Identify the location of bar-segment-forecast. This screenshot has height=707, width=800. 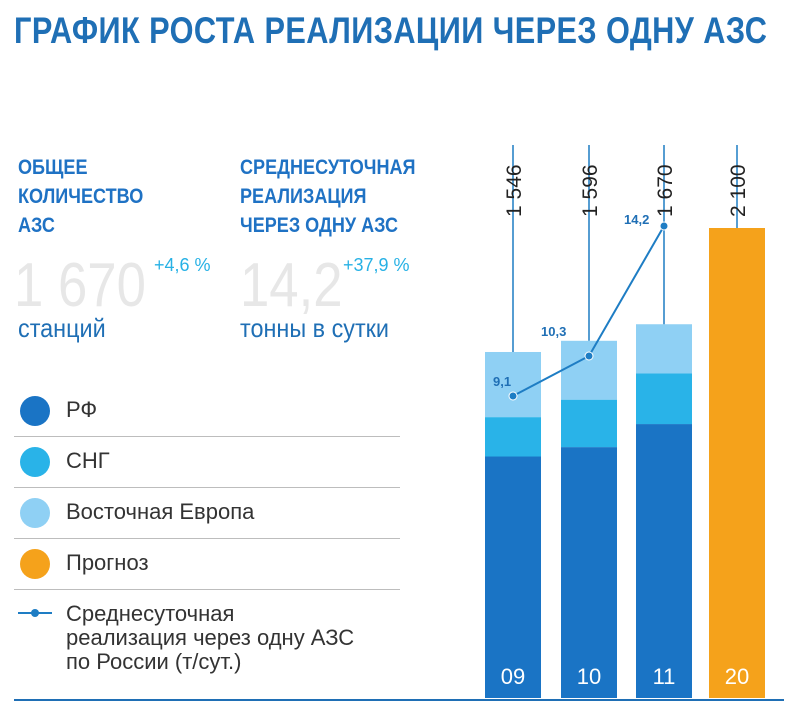
(737, 463).